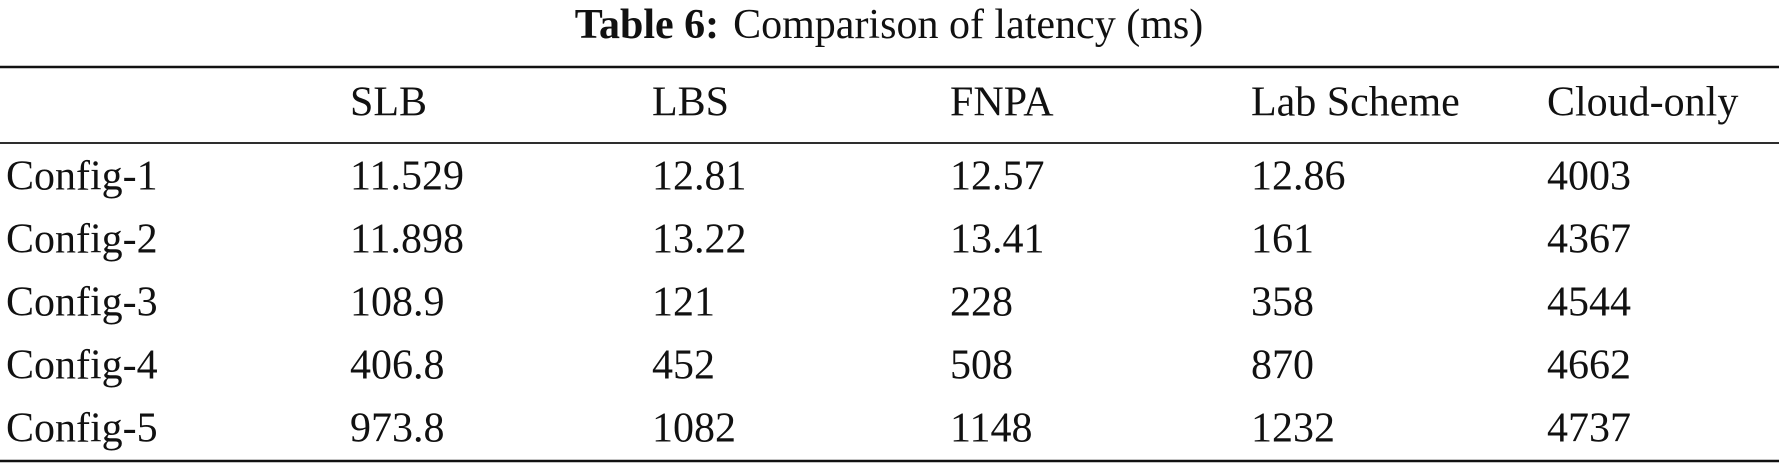 The width and height of the screenshot is (1779, 472). I want to click on row-label: Config-3, so click(82, 303).